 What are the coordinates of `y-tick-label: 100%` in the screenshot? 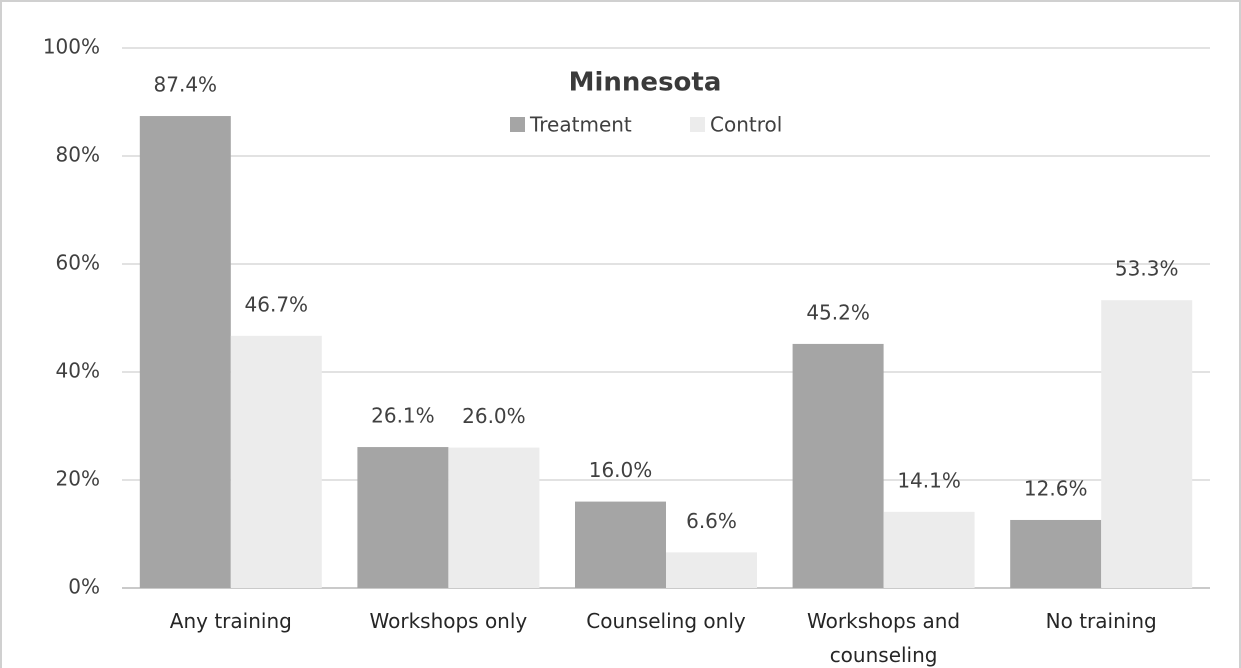 It's located at (71, 47).